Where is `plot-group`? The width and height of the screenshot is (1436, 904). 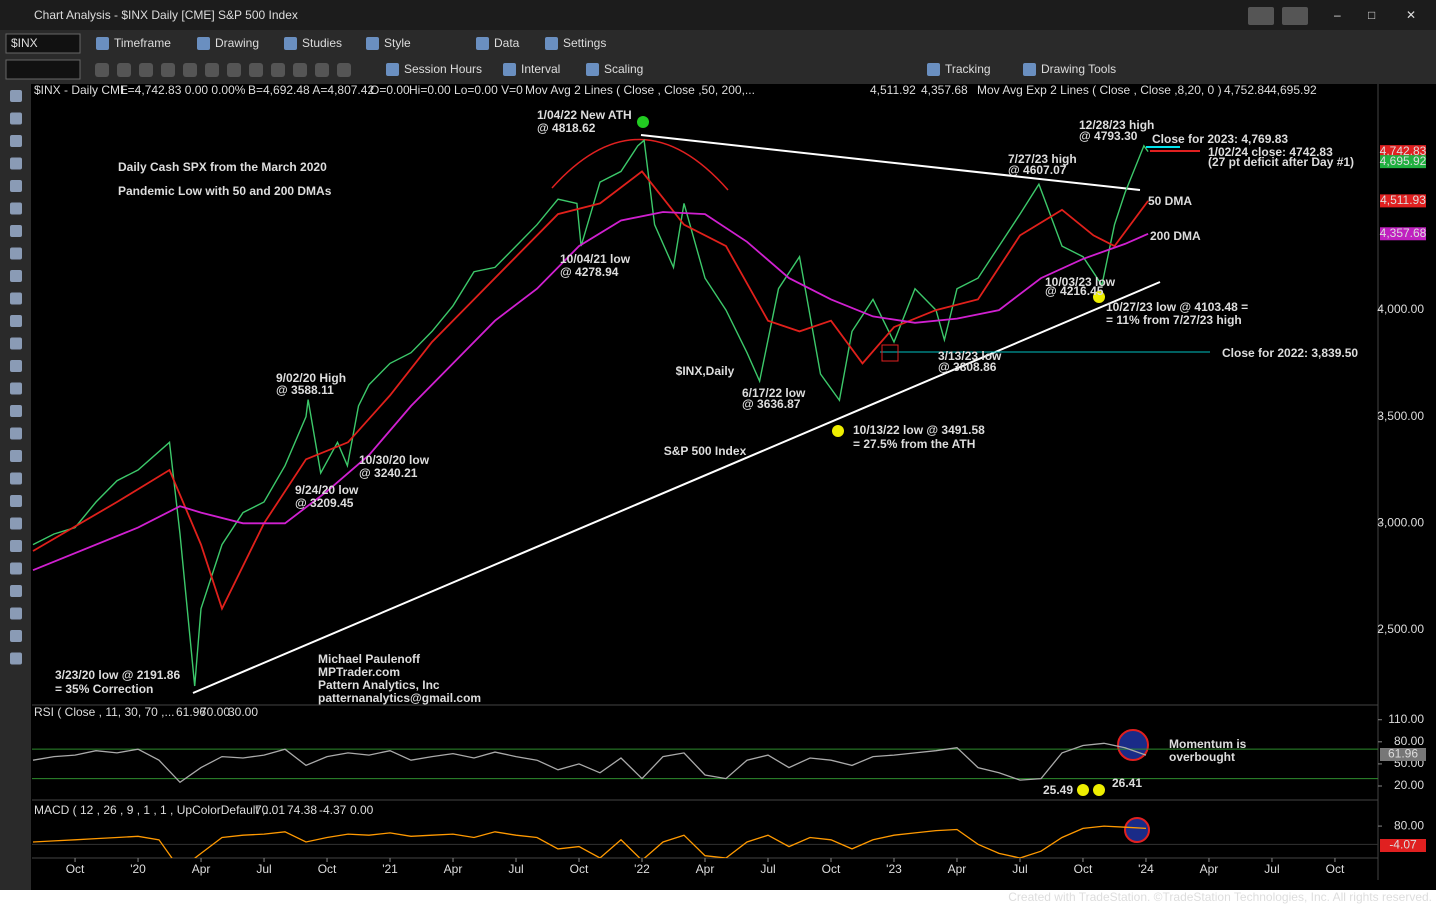
plot-group is located at coordinates (705, 763).